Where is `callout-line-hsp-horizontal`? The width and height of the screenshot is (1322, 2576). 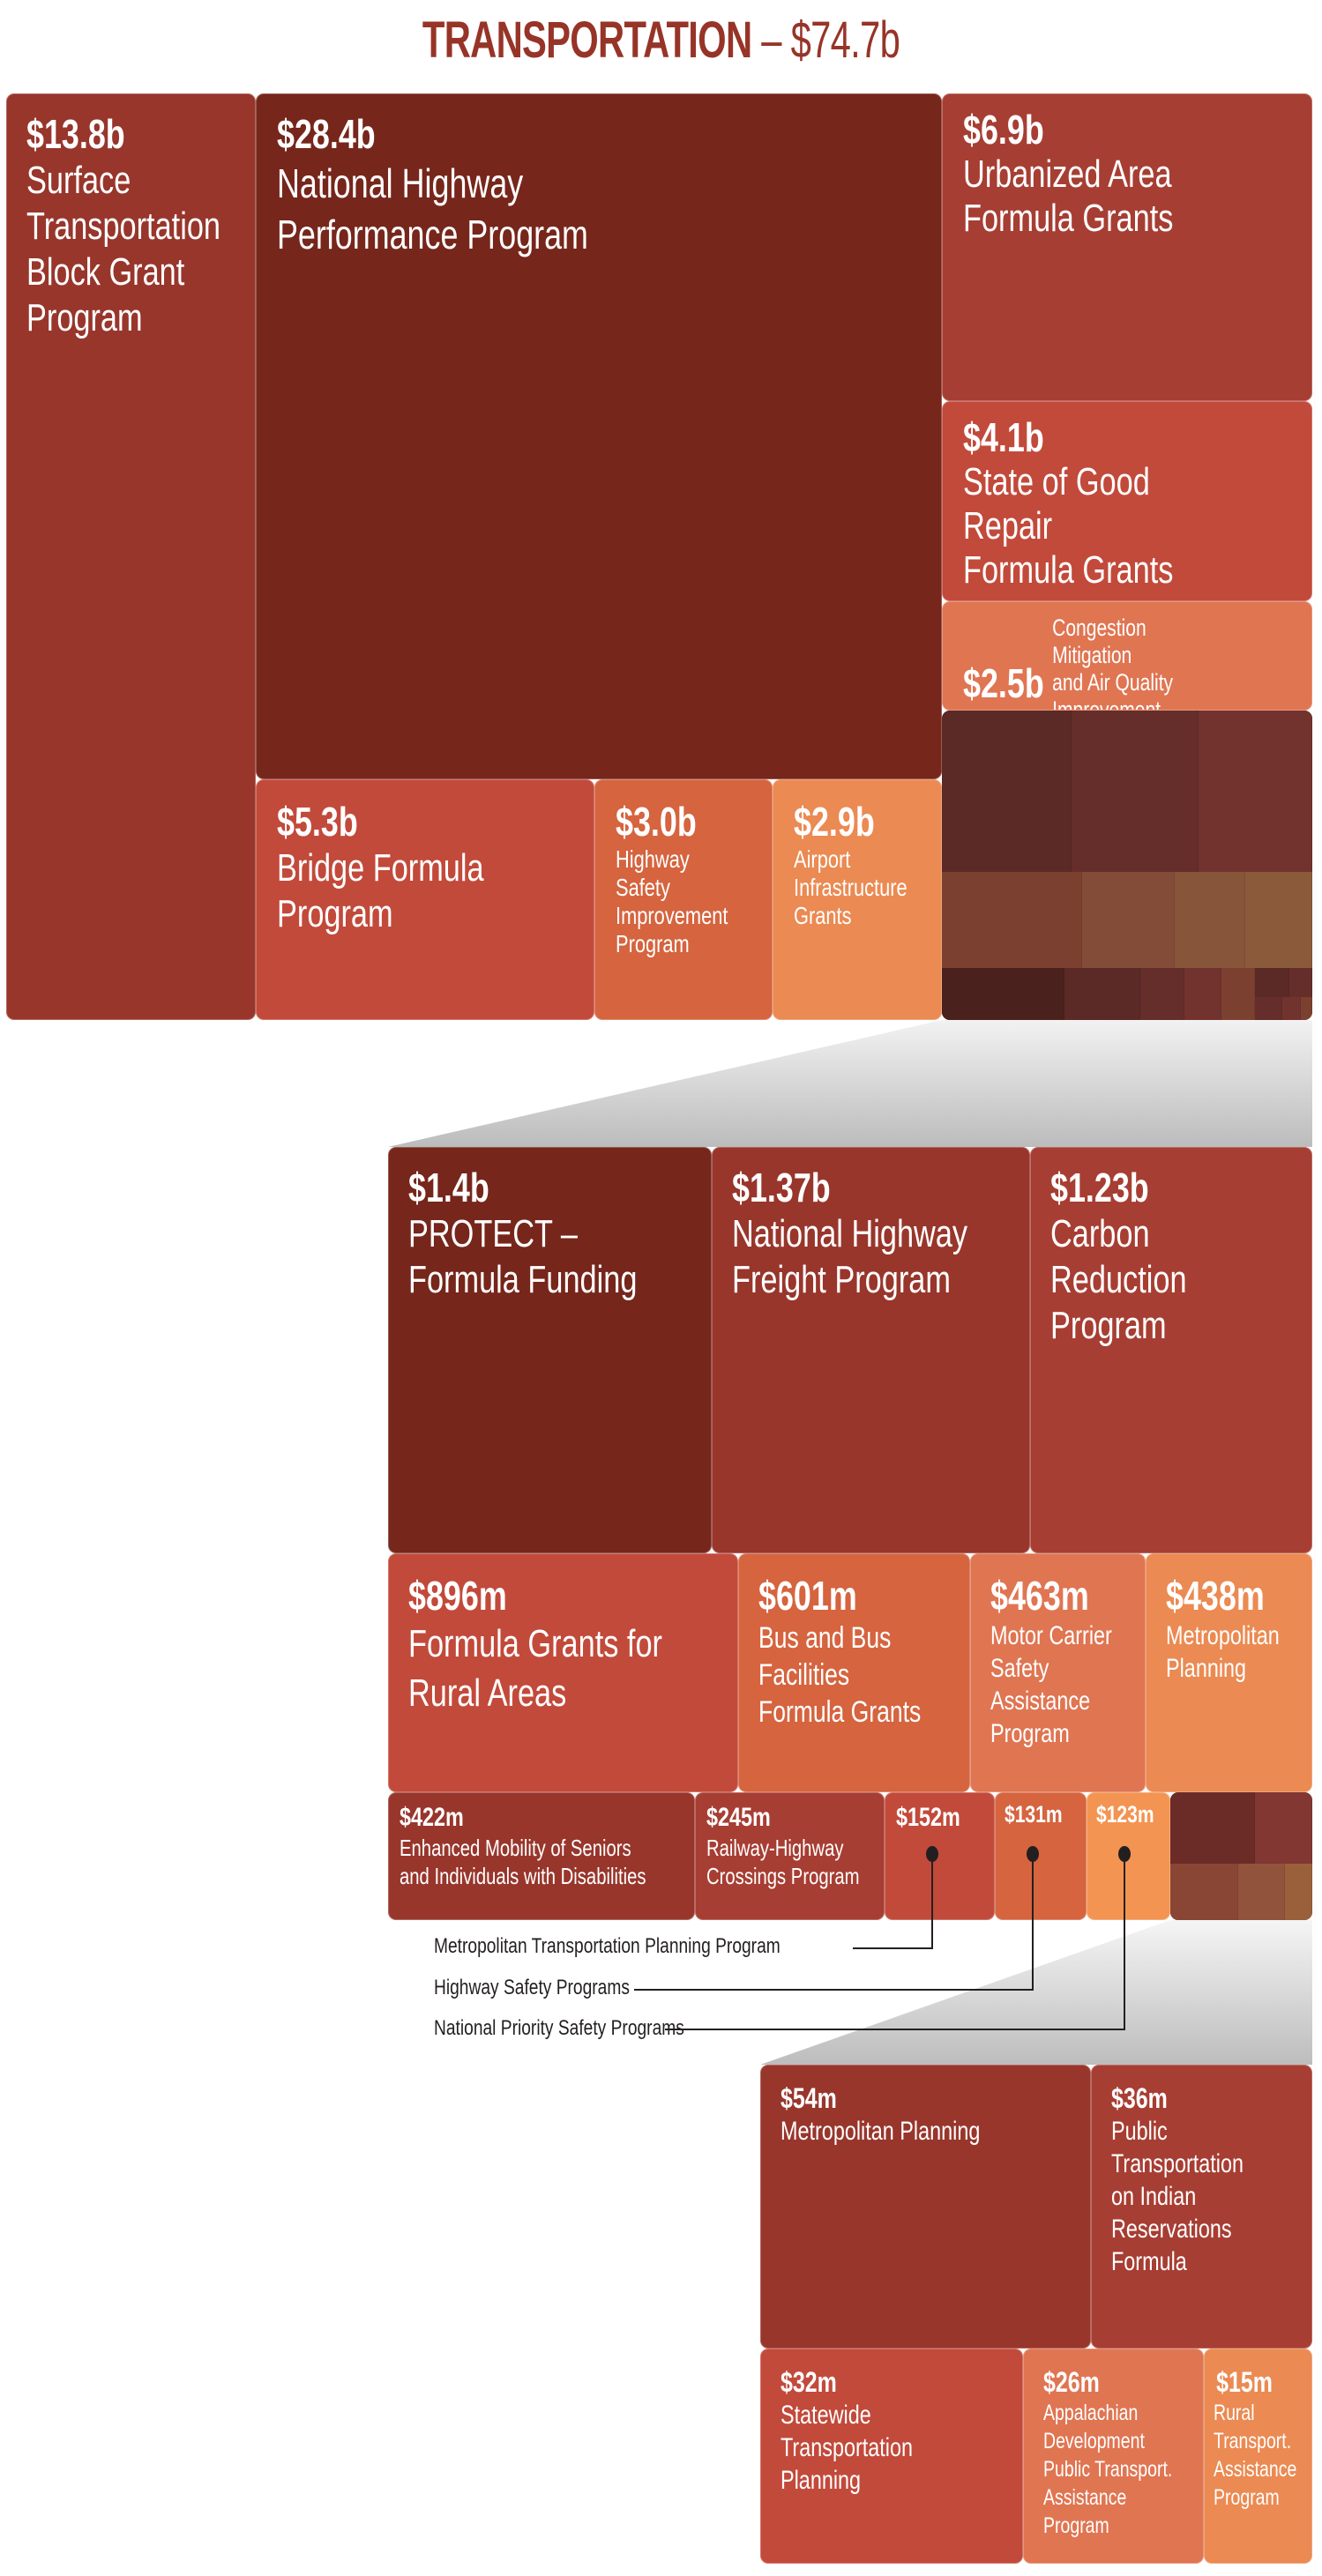 callout-line-hsp-horizontal is located at coordinates (834, 1990).